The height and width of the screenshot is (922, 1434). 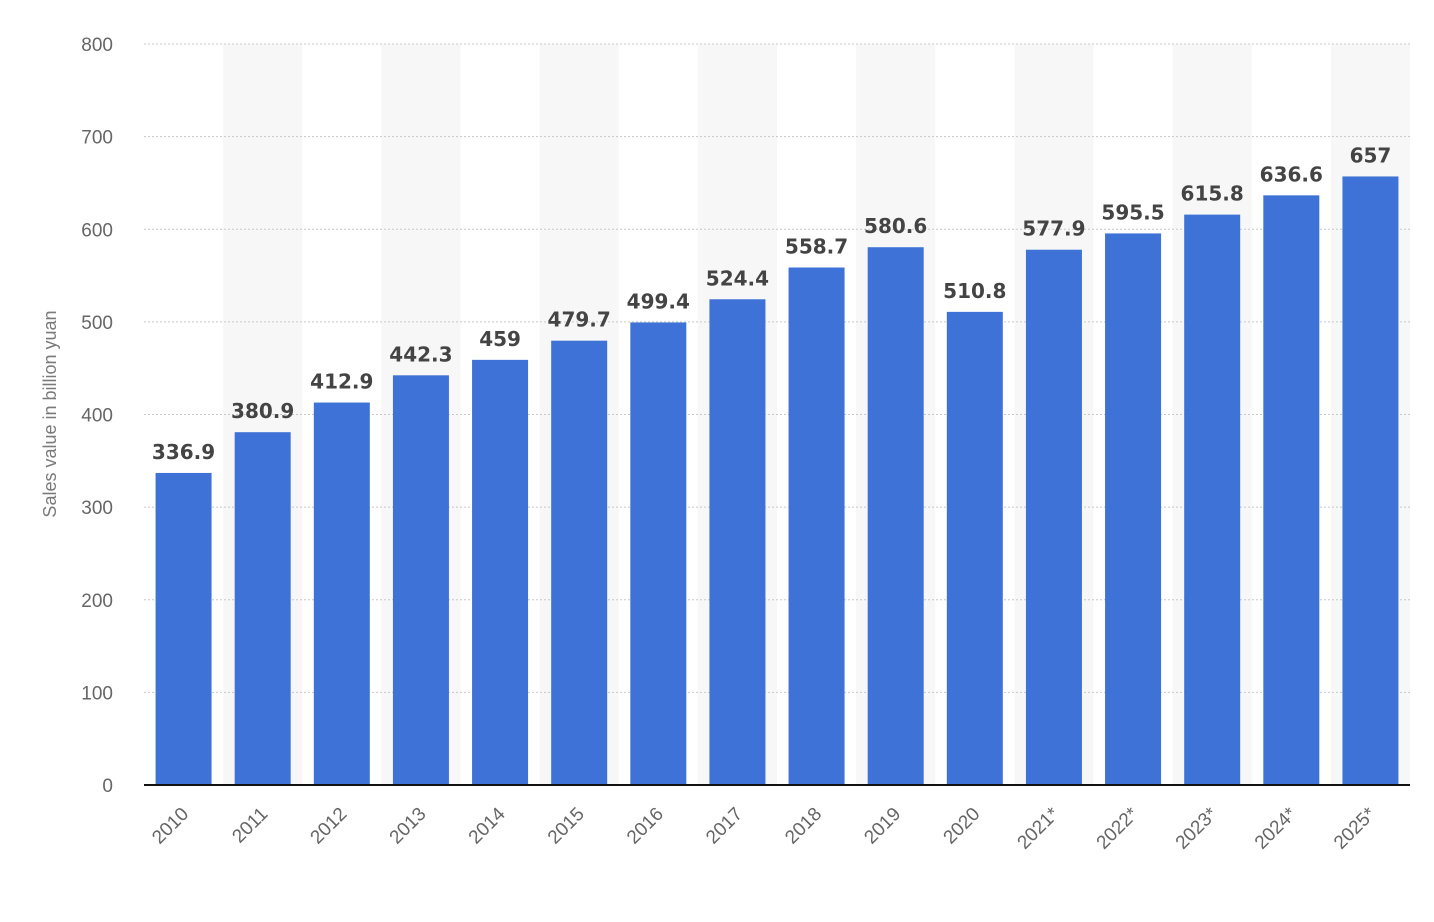 What do you see at coordinates (97, 323) in the screenshot?
I see `y-tick-label: 500` at bounding box center [97, 323].